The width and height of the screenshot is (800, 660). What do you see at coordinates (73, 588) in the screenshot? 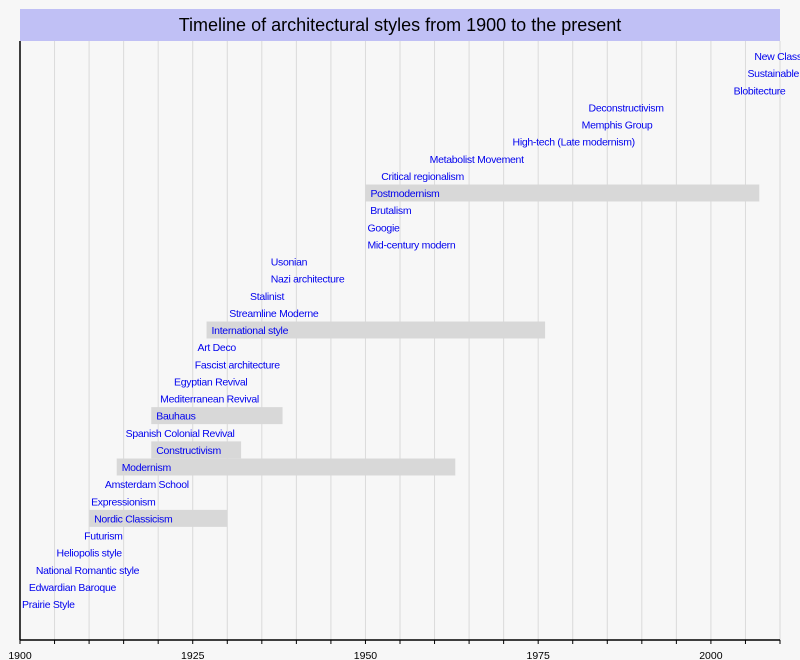
I see `style-label: Edwardian Baroque` at bounding box center [73, 588].